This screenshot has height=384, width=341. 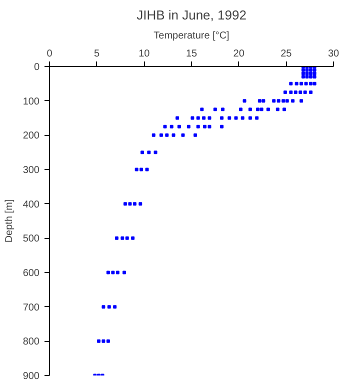 I want to click on x-axis-title: Temperature [°C], so click(x=192, y=36).